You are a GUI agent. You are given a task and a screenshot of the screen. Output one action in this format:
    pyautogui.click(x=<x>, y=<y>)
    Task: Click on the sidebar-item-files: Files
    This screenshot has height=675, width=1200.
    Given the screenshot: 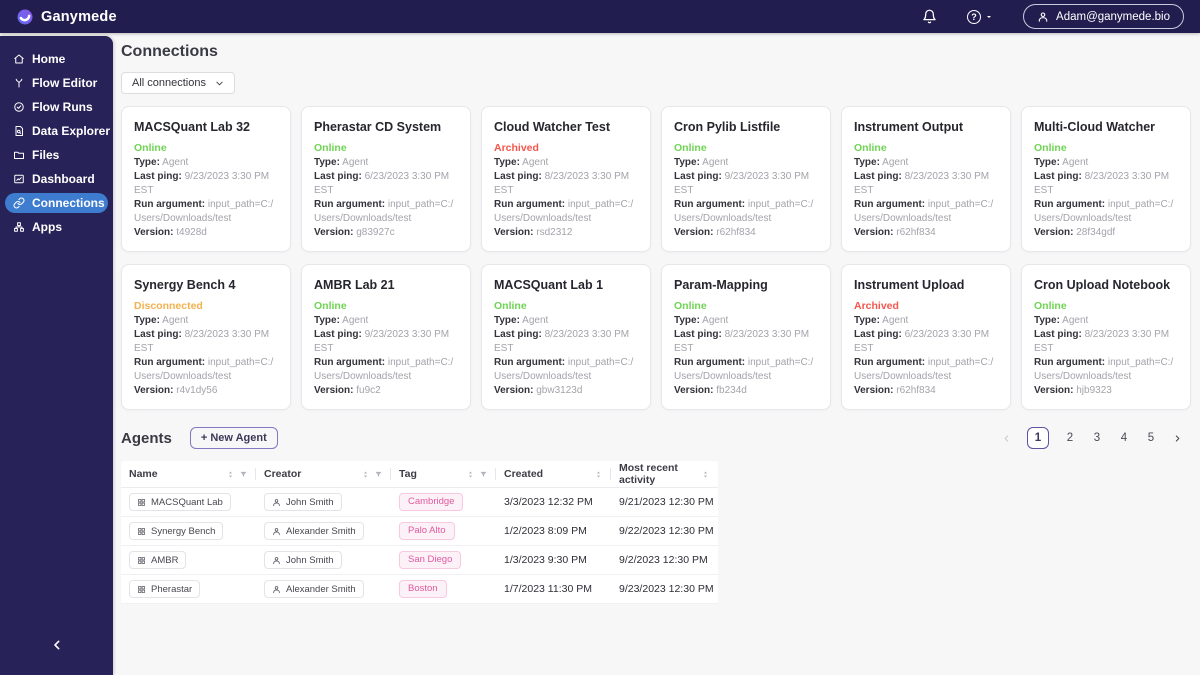 What is the action you would take?
    pyautogui.click(x=56, y=155)
    